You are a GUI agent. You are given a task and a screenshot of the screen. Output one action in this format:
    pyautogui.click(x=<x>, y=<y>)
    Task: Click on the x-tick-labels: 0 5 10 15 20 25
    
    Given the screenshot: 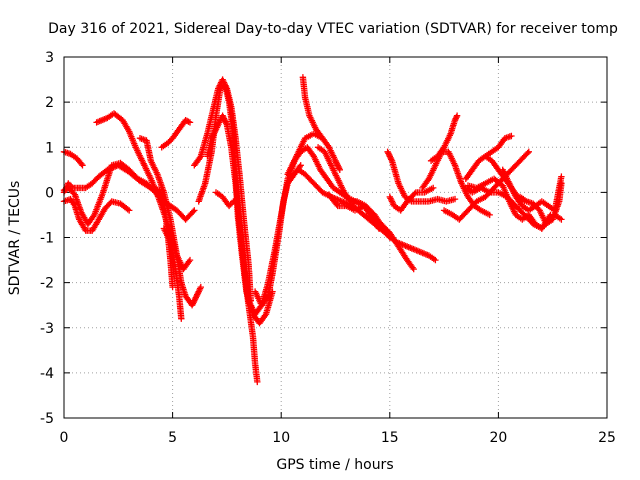 What is the action you would take?
    pyautogui.click(x=338, y=438)
    